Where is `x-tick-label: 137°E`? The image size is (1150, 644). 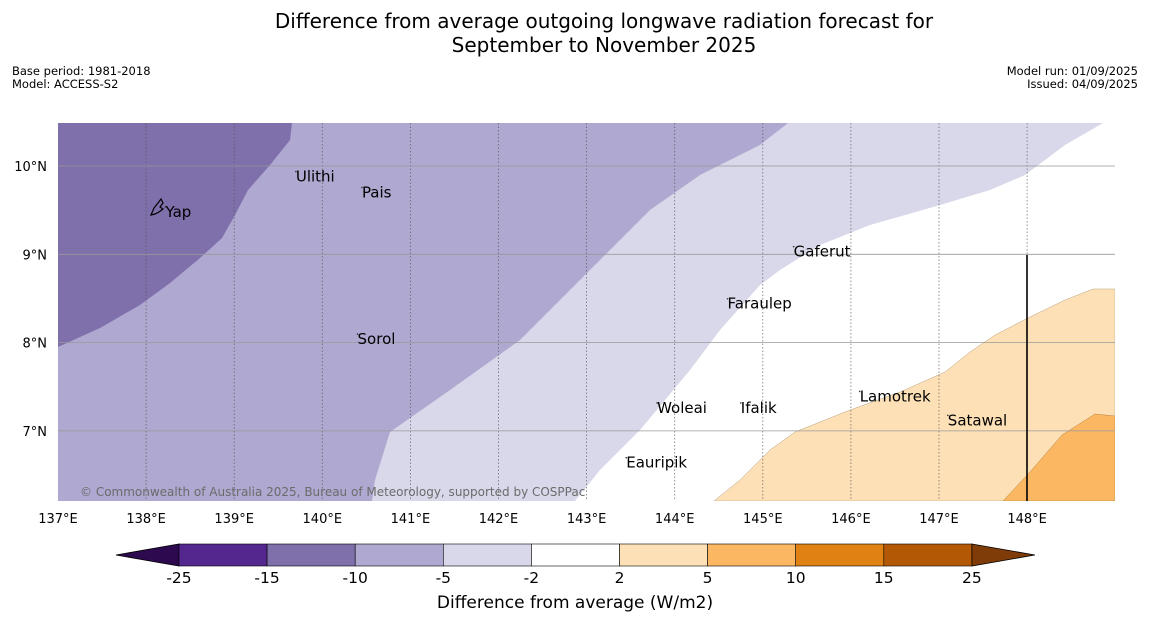 x-tick-label: 137°E is located at coordinates (58, 519).